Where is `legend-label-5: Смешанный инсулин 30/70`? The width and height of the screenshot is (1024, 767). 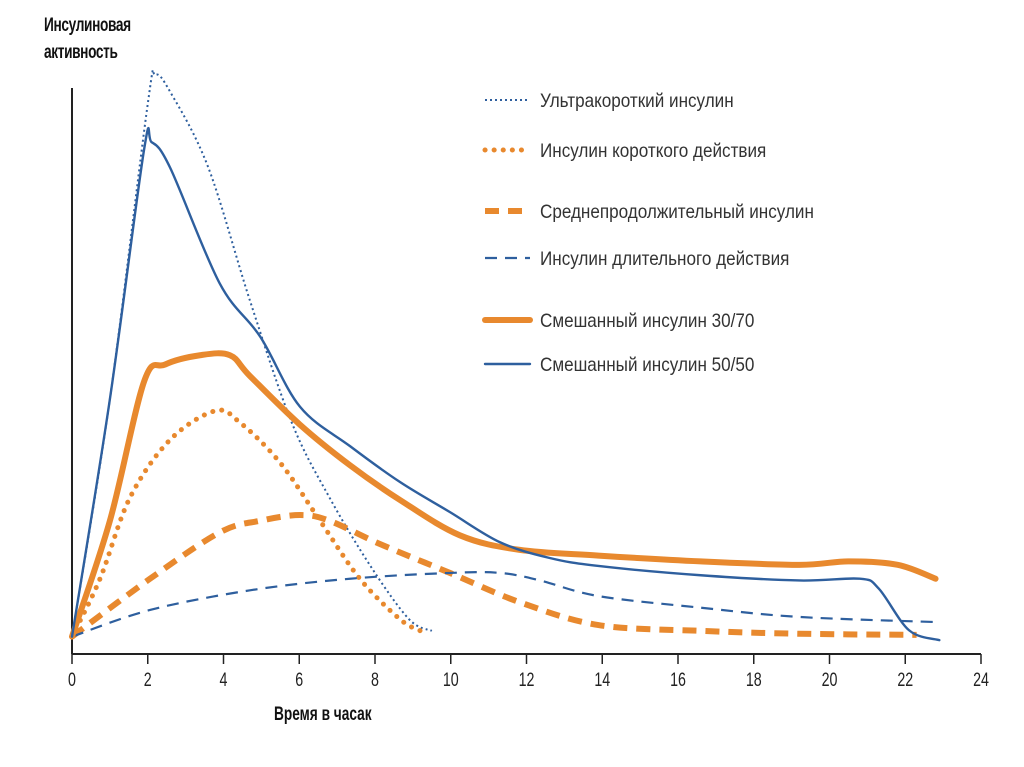
legend-label-5: Смешанный инсулин 30/70 is located at coordinates (647, 320).